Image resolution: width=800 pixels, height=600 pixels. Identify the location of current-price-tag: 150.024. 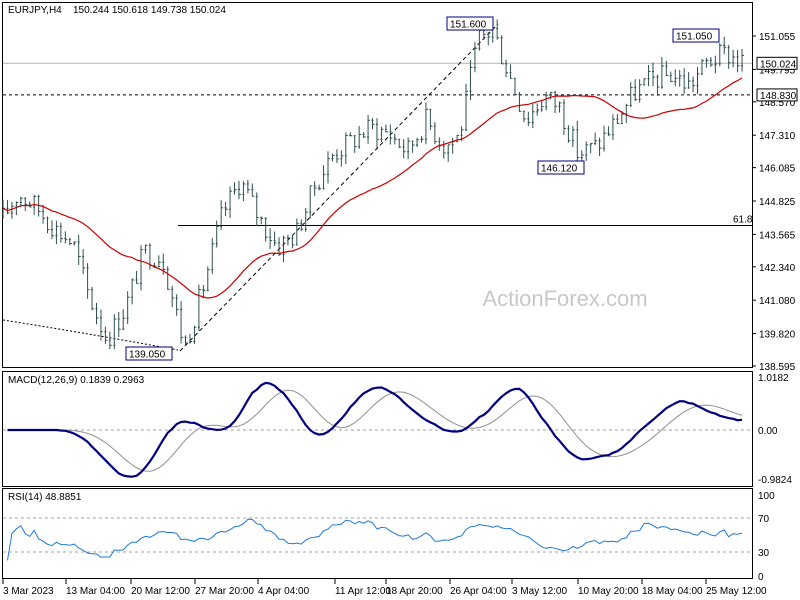
(778, 64).